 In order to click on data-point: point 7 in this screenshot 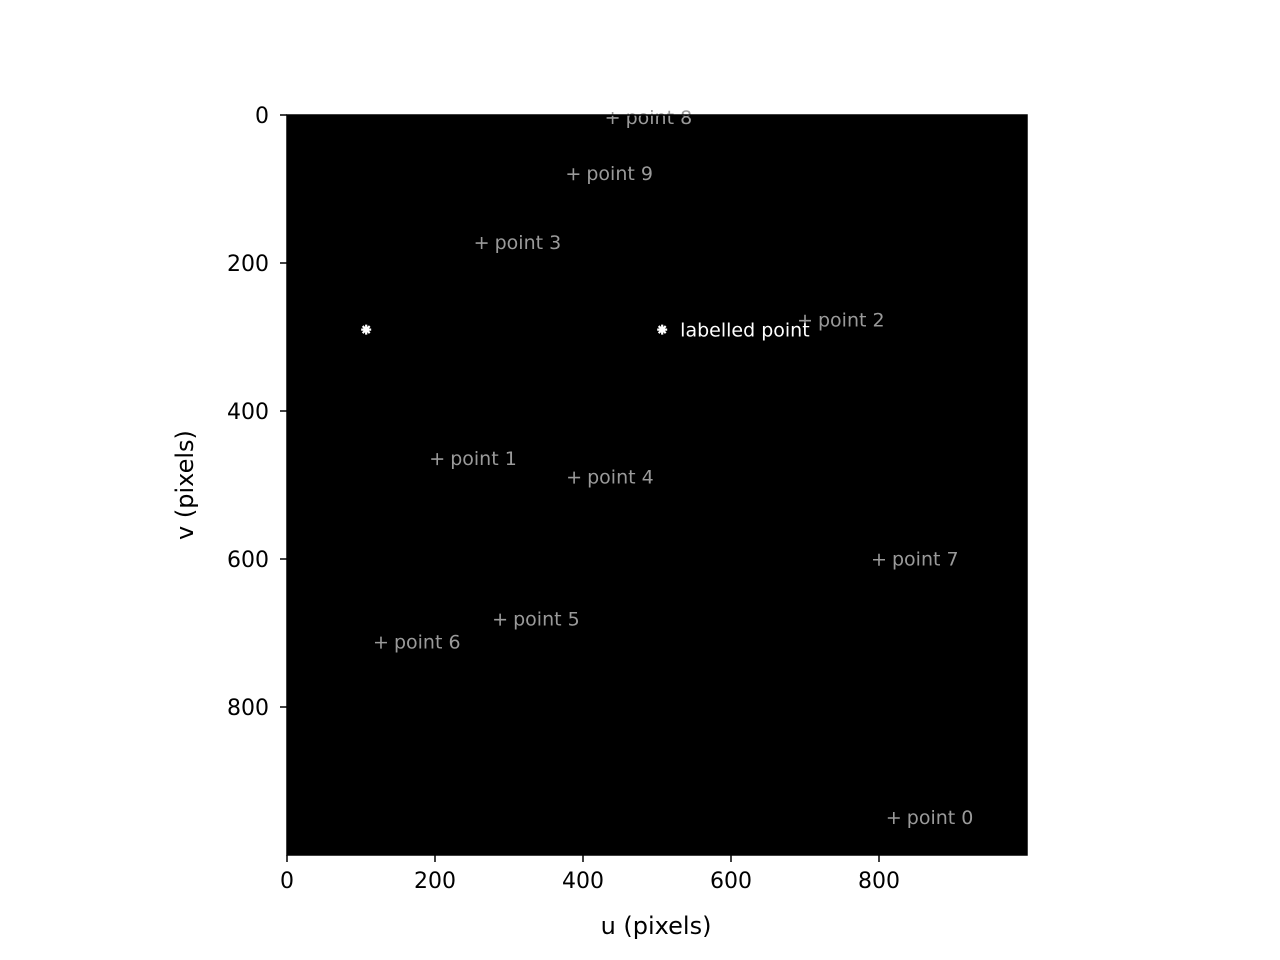, I will do `click(916, 560)`.